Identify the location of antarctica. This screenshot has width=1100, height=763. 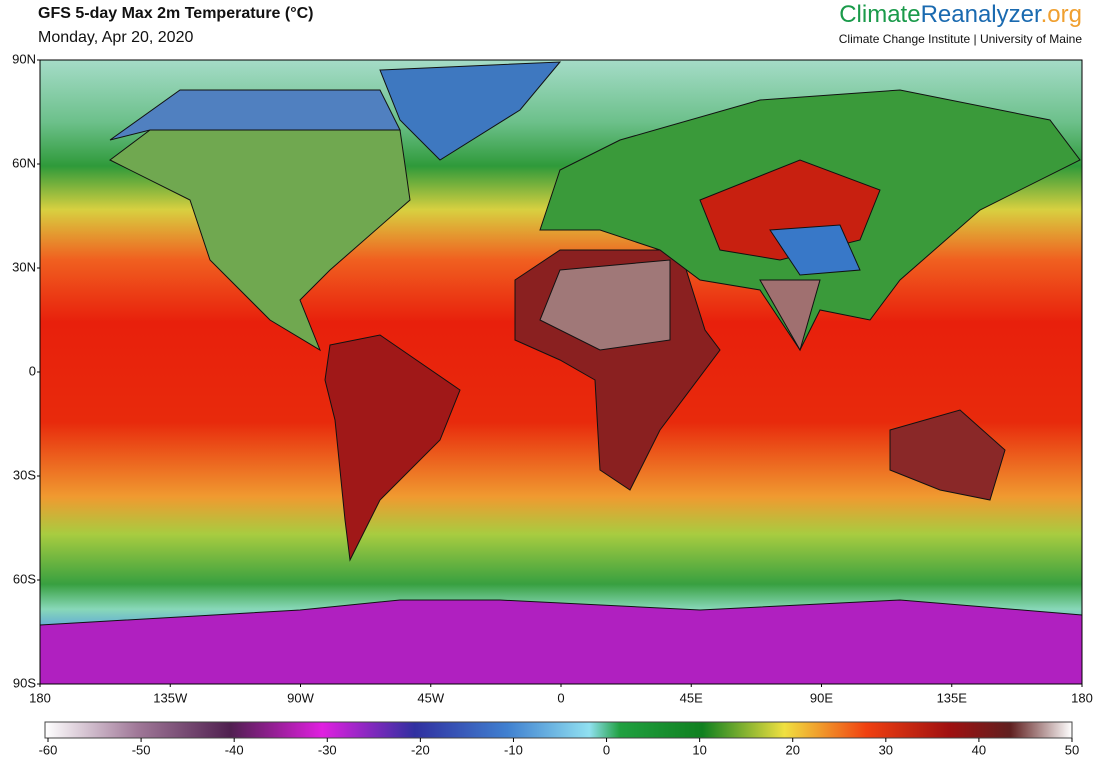
(561, 641).